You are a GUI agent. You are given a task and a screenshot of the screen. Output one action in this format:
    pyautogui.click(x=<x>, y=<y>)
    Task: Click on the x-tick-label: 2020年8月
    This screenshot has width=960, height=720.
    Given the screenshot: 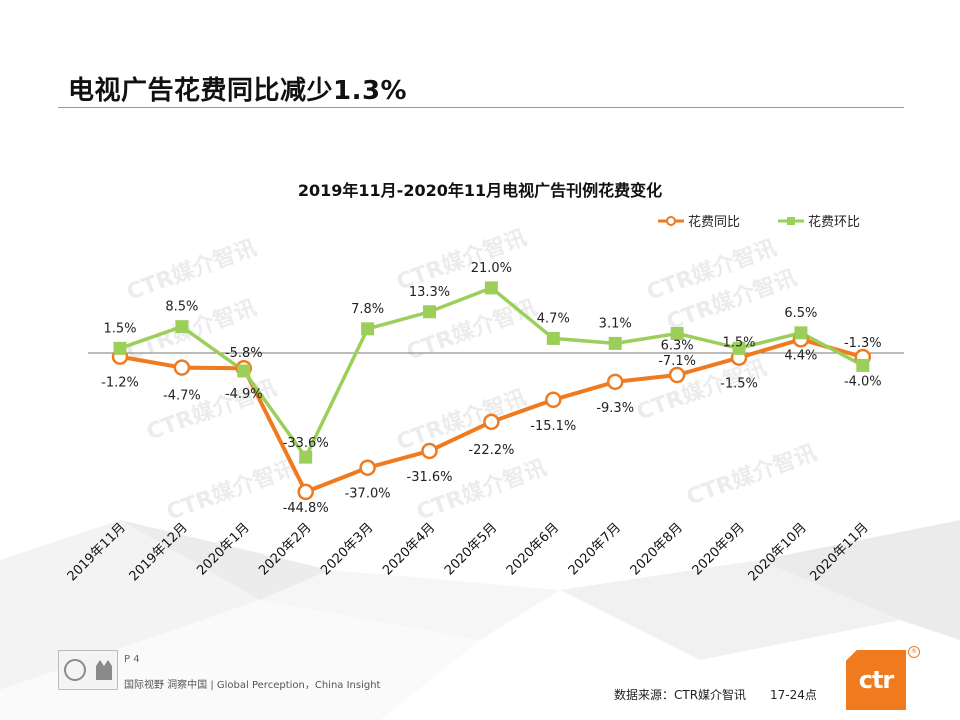 What is the action you would take?
    pyautogui.click(x=657, y=549)
    